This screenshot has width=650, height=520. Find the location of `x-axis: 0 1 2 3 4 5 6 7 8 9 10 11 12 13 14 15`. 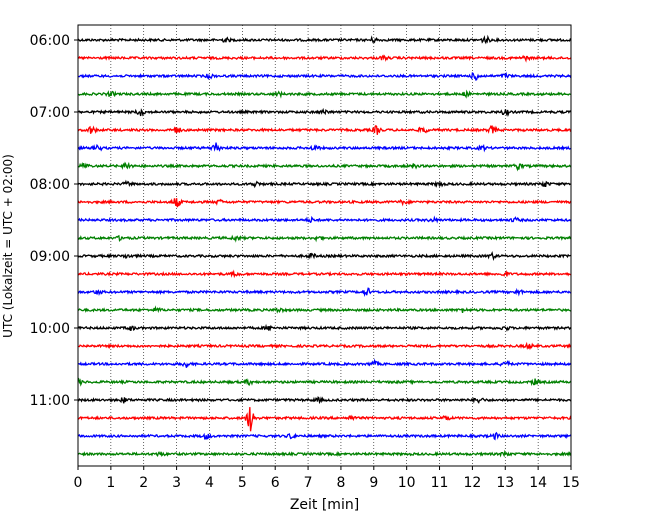

x-axis: 0 1 2 3 4 5 6 7 8 9 10 11 12 13 14 15 is located at coordinates (327, 478).